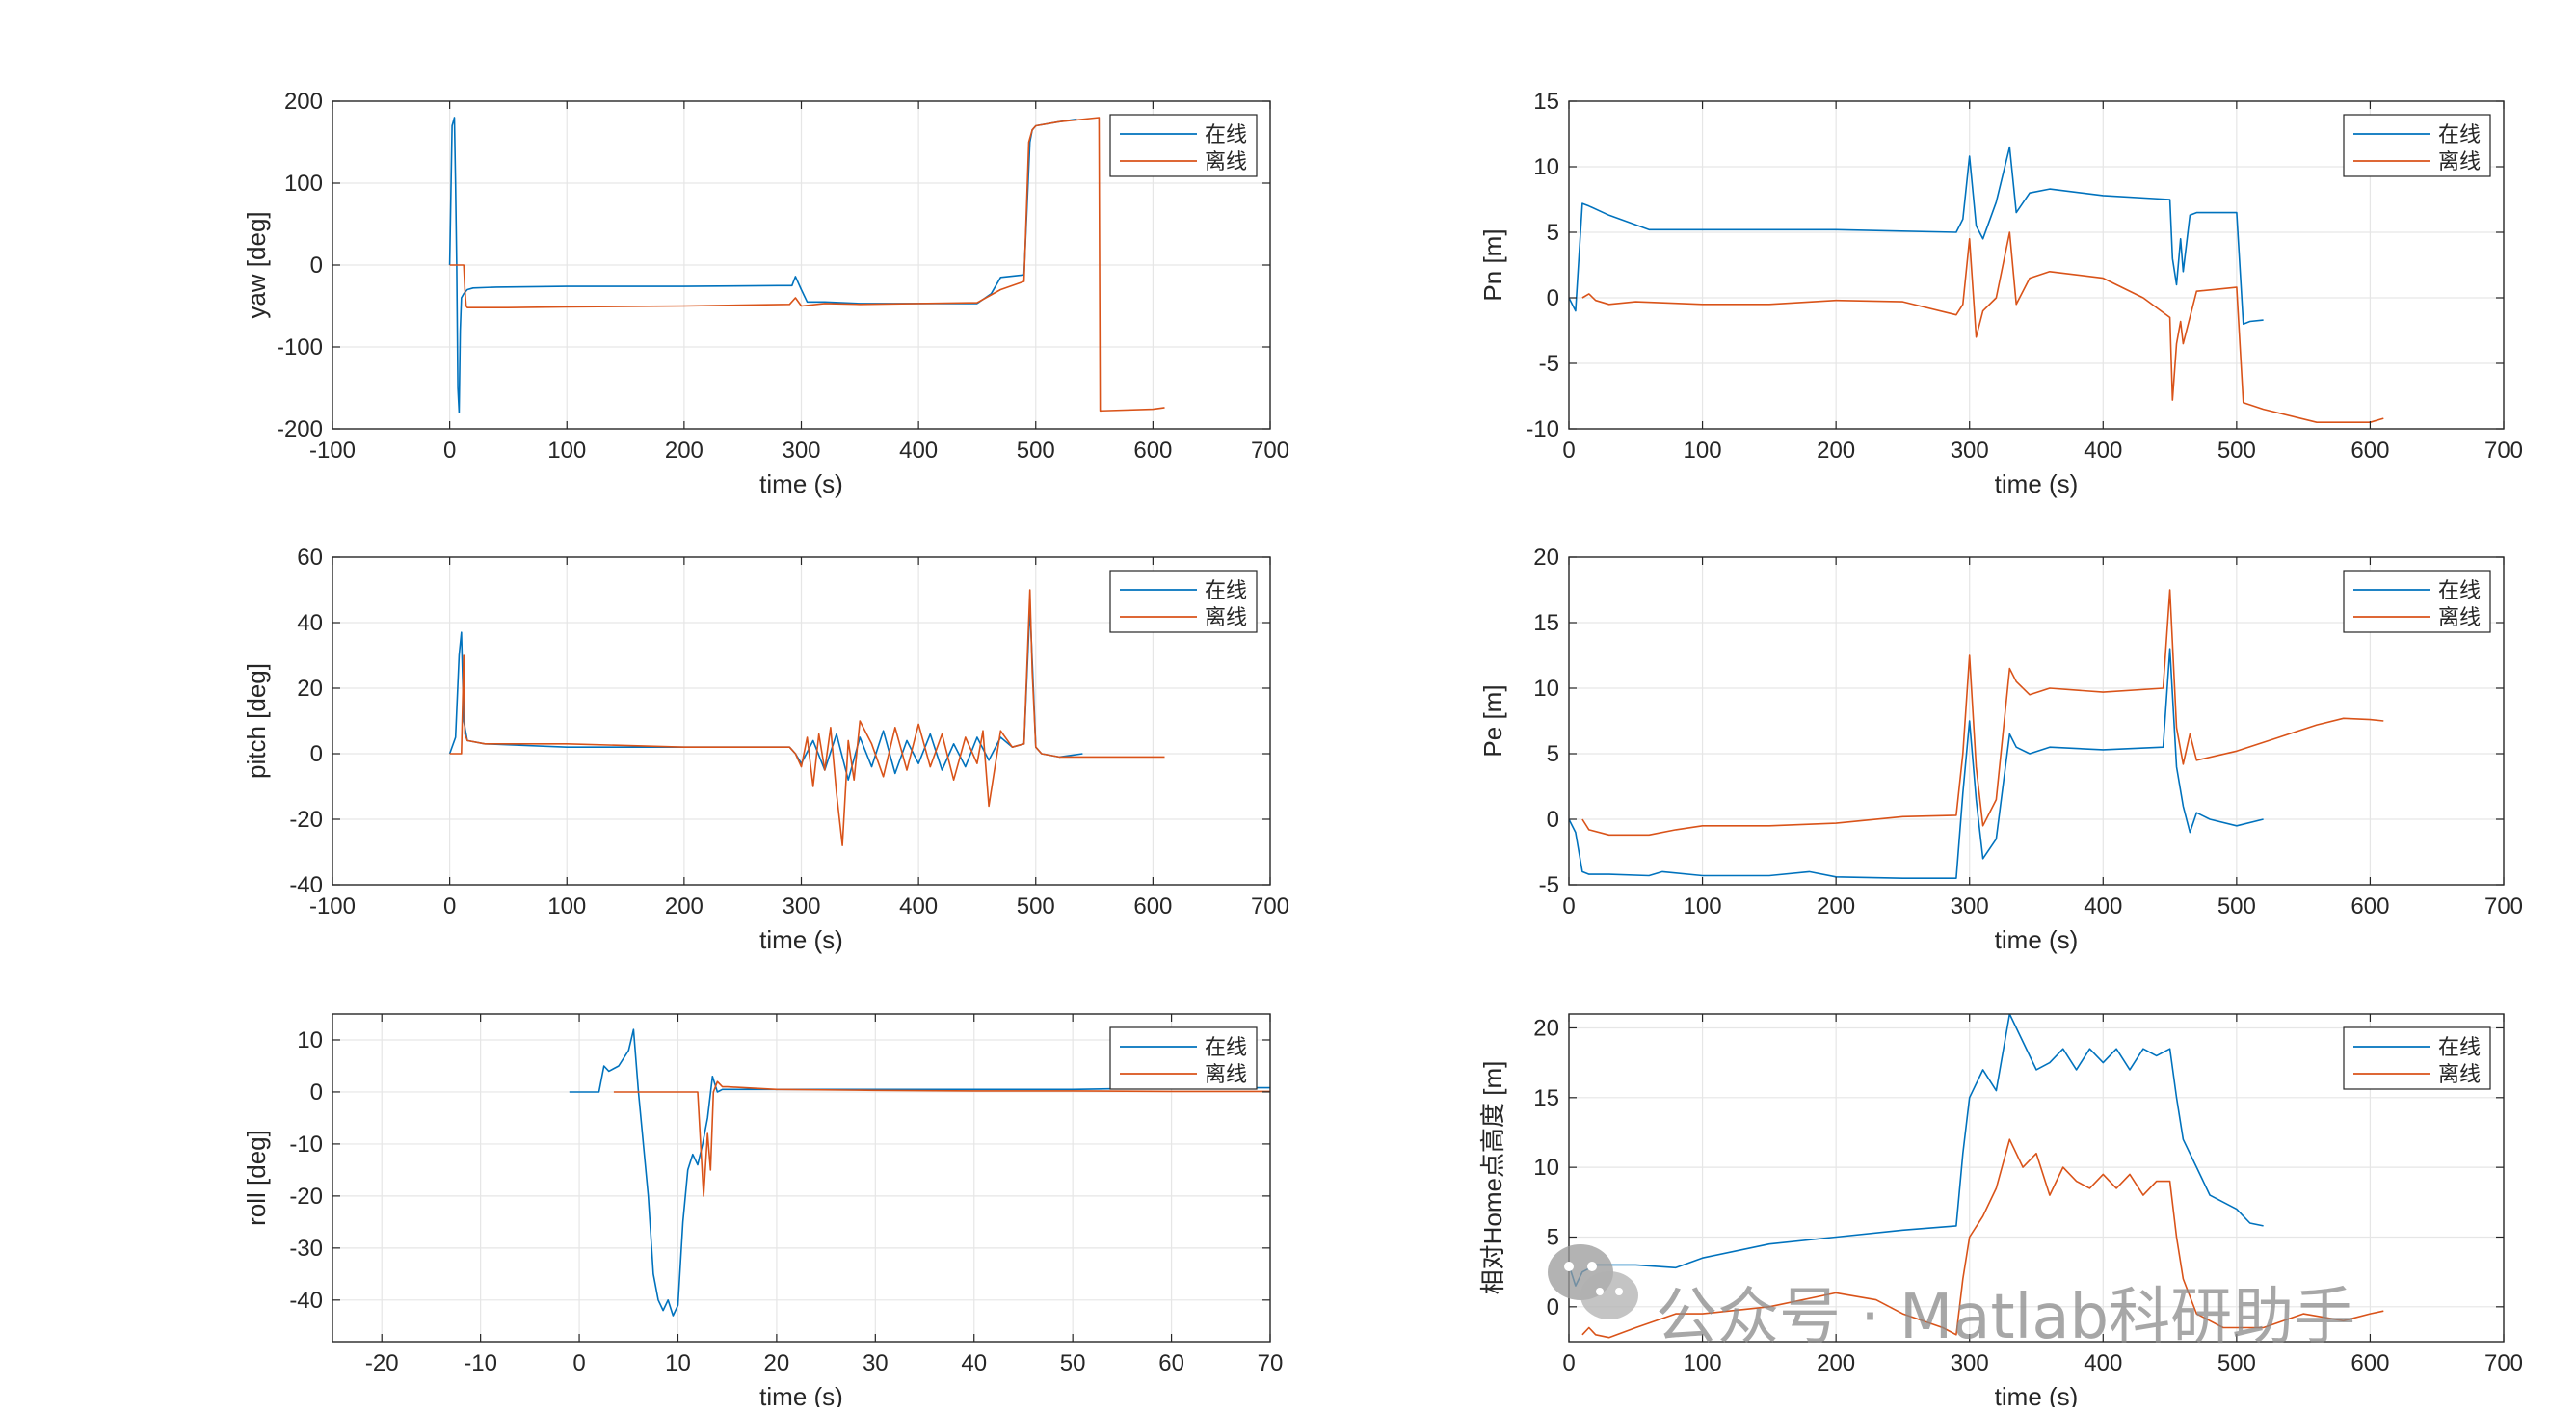  What do you see at coordinates (2417, 601) in the screenshot?
I see `pe-legend-box` at bounding box center [2417, 601].